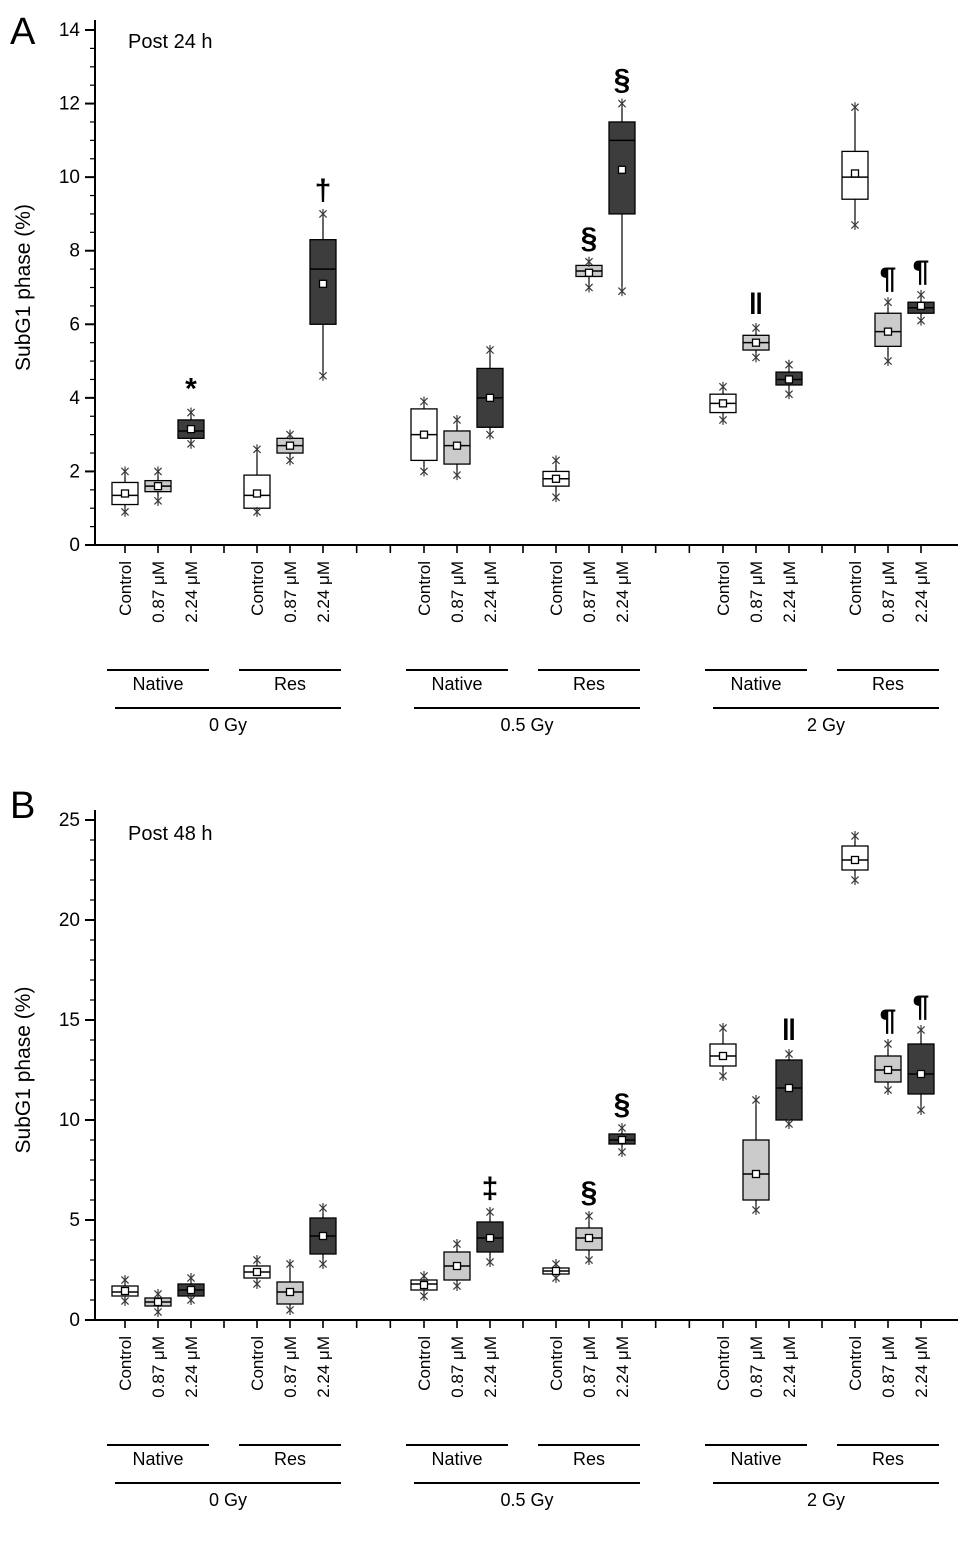 The image size is (969, 1541). Describe the element at coordinates (22, 806) in the screenshot. I see `panel-label: B` at that location.